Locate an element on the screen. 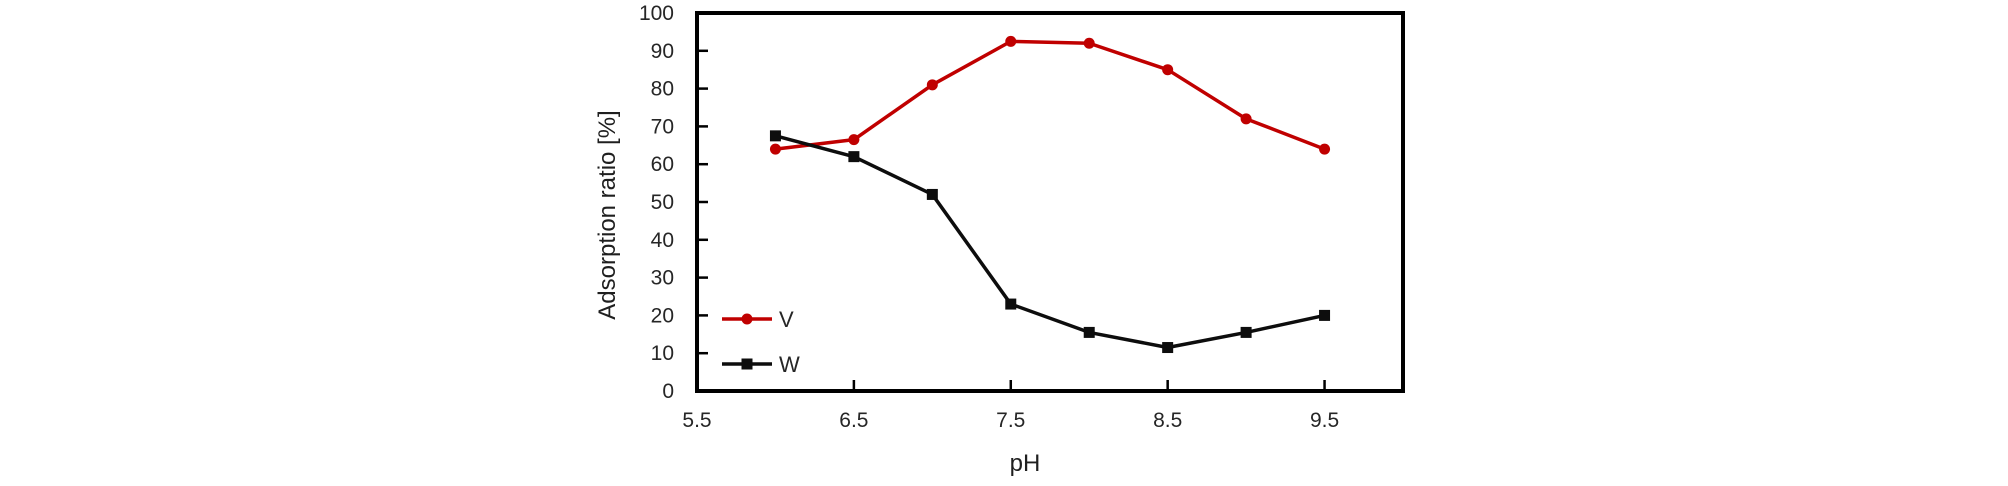 The height and width of the screenshot is (486, 2008). y-tick-label: 60 is located at coordinates (662, 164).